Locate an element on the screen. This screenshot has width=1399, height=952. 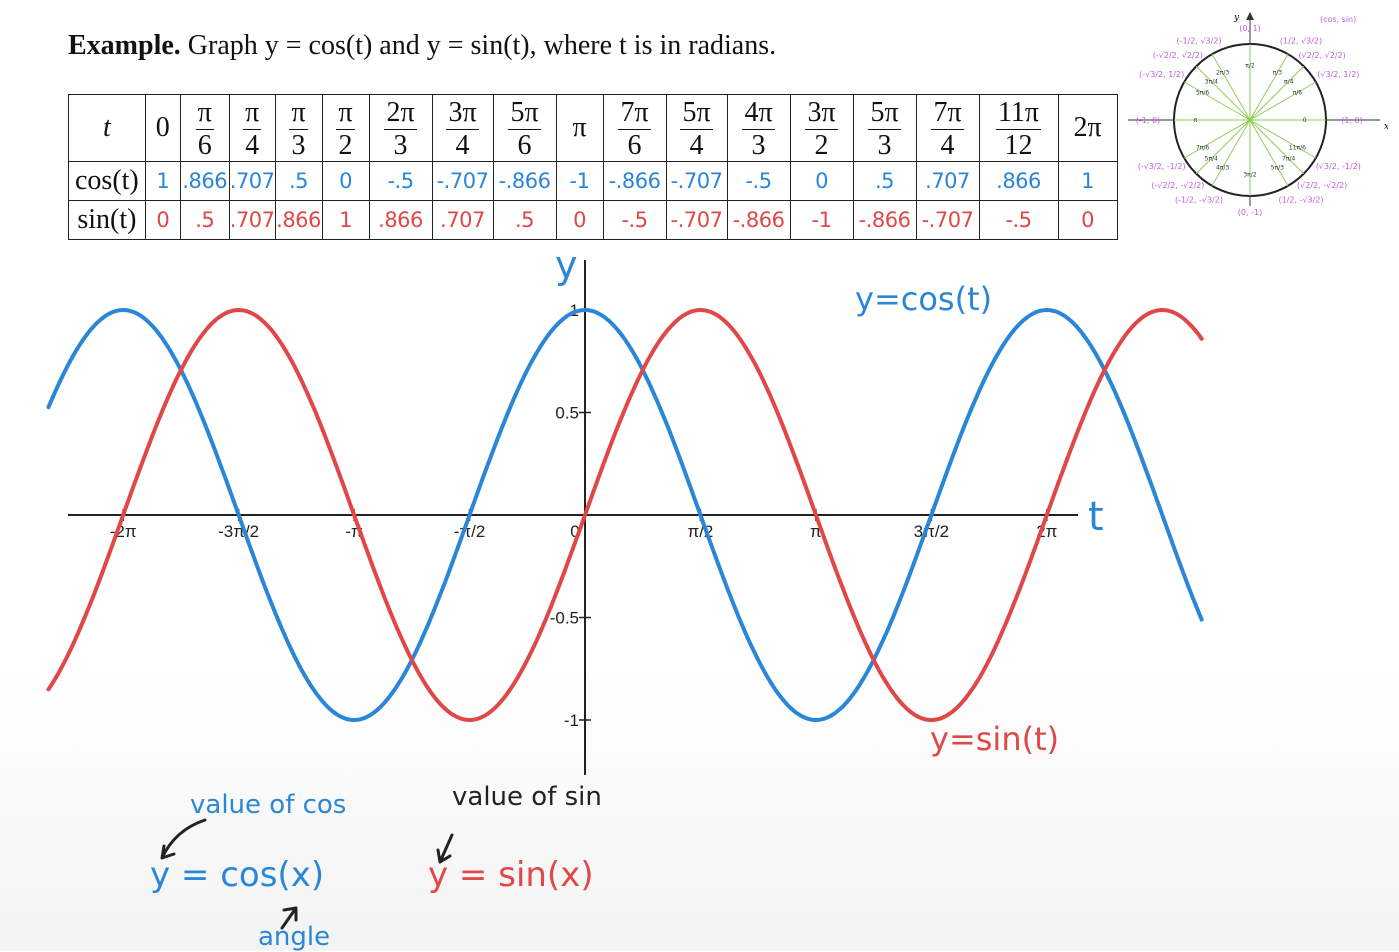
circle-point-label: (√3/2, 1/2) is located at coordinates (1338, 74).